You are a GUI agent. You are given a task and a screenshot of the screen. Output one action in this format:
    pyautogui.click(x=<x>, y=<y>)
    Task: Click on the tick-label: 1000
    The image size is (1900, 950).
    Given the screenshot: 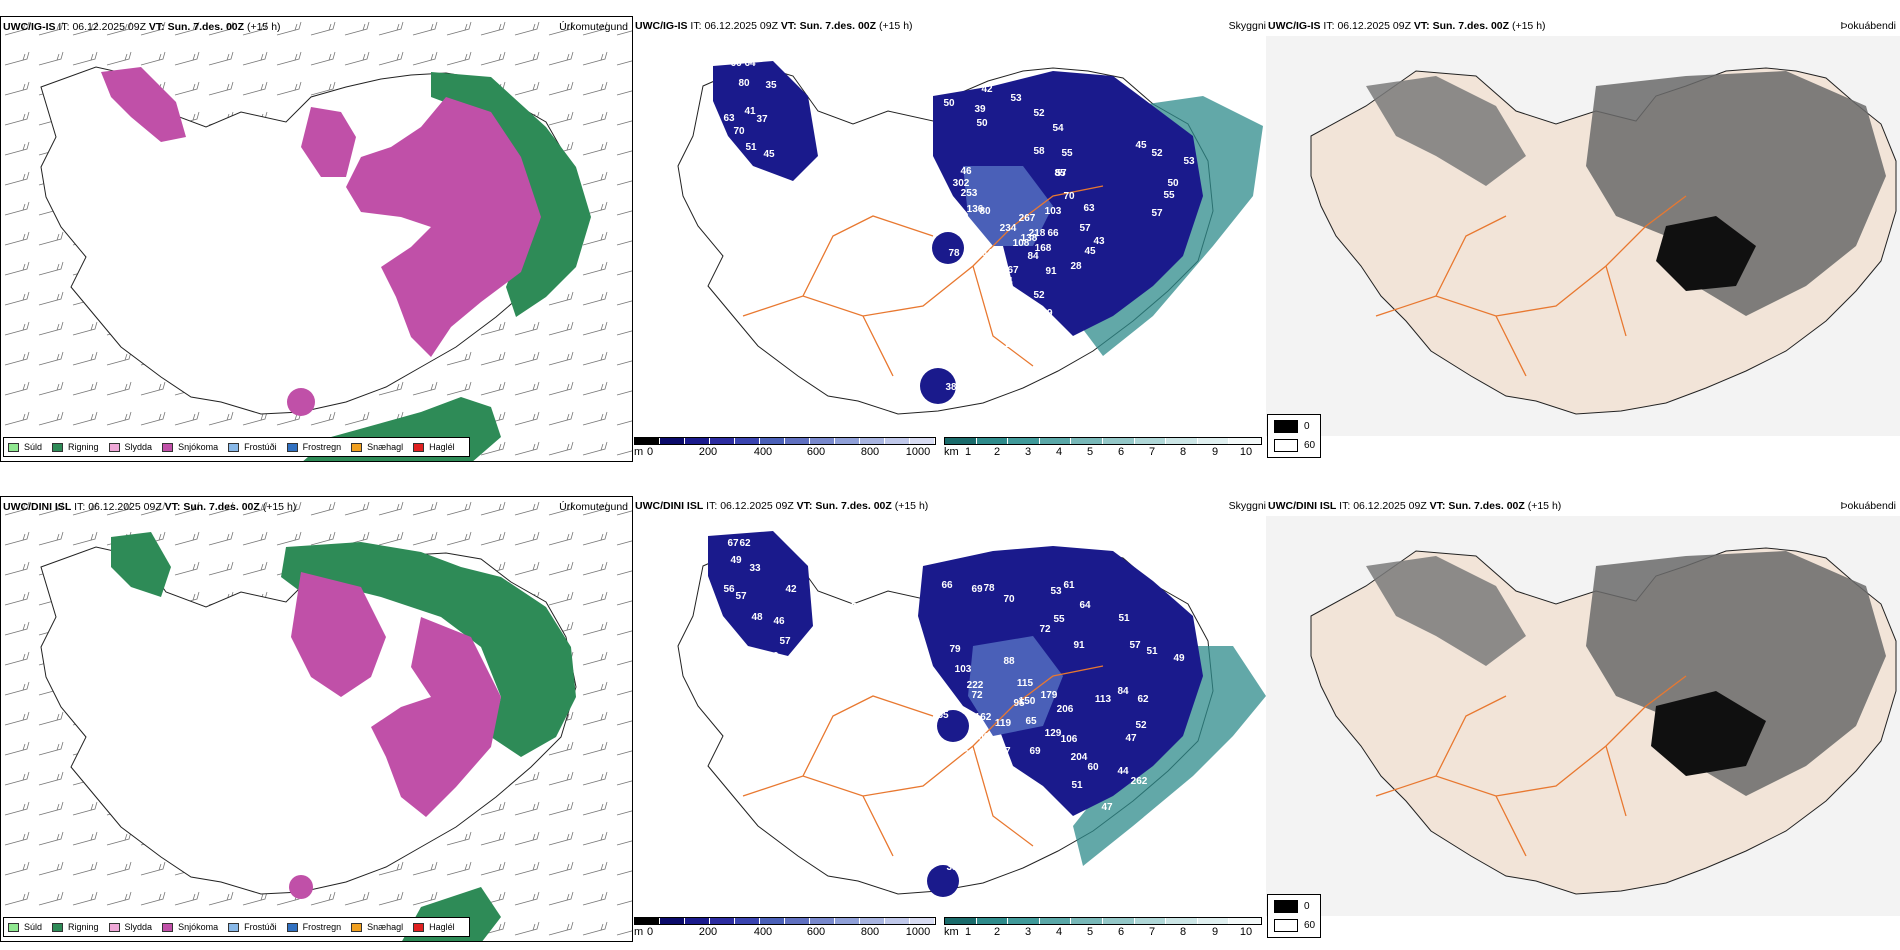 What is the action you would take?
    pyautogui.click(x=918, y=932)
    